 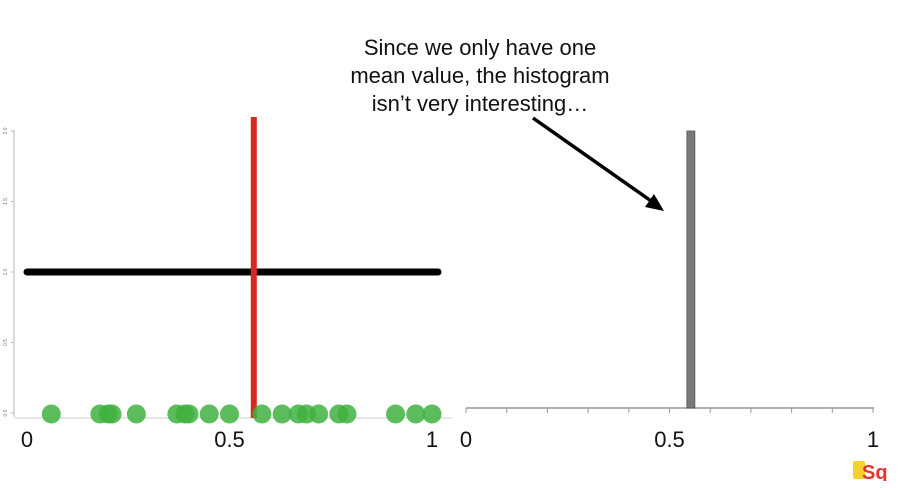 I want to click on right-x-tick-label: 0, so click(x=466, y=439).